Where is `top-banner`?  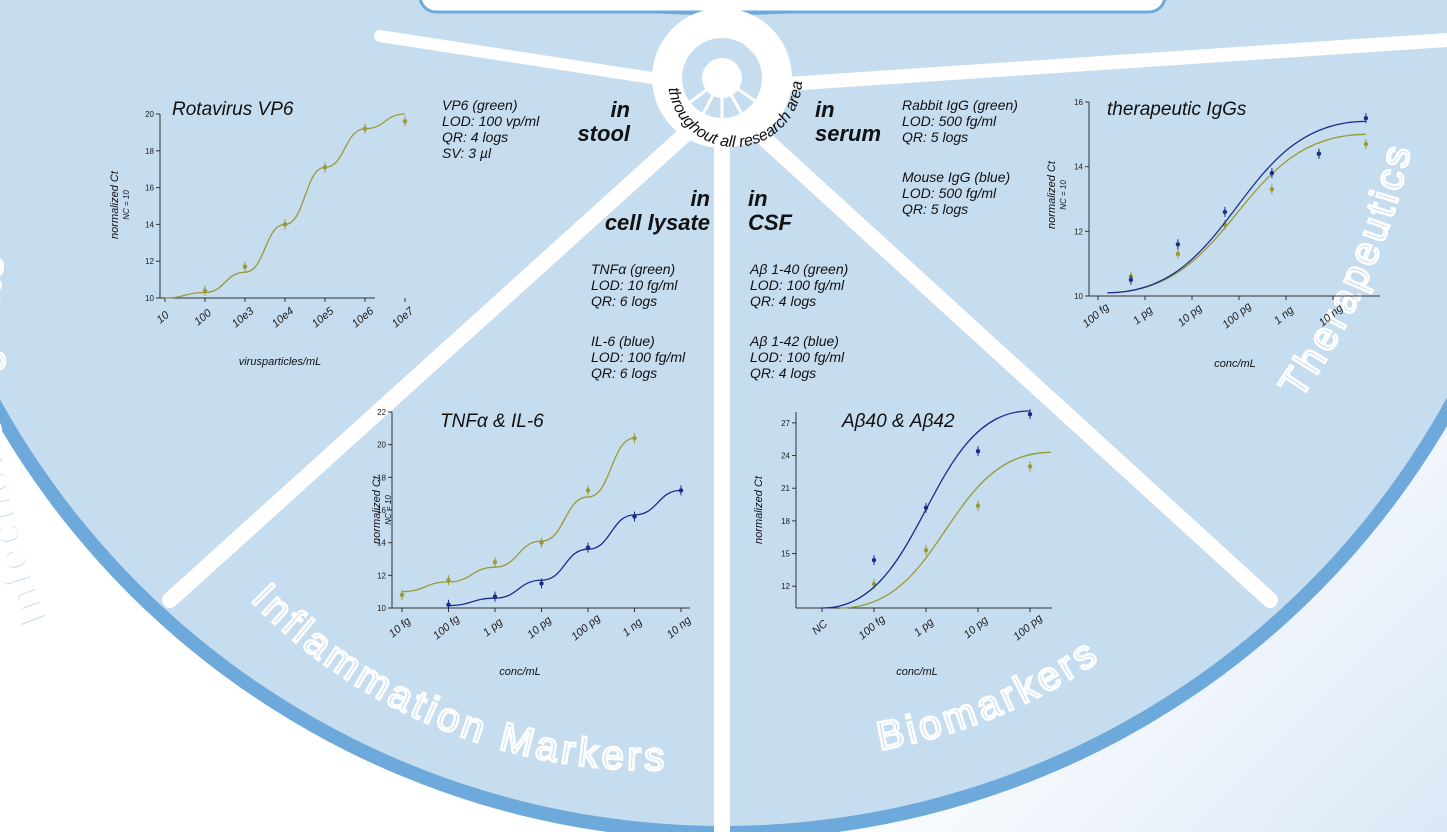 top-banner is located at coordinates (792, 7).